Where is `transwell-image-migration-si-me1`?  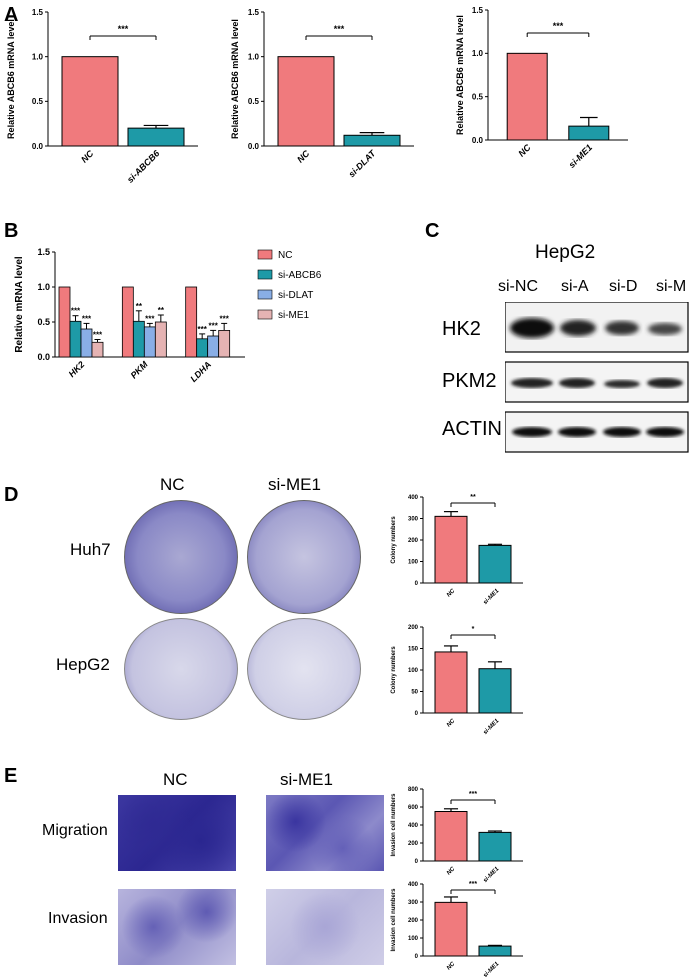 transwell-image-migration-si-me1 is located at coordinates (325, 833).